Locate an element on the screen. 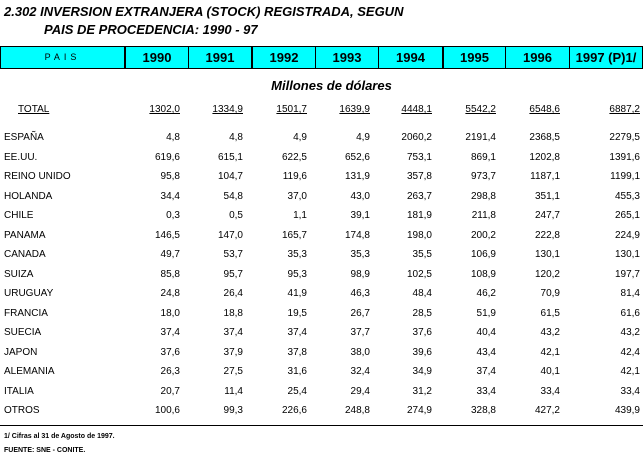 The height and width of the screenshot is (458, 643). header-year: 1995 is located at coordinates (473, 57).